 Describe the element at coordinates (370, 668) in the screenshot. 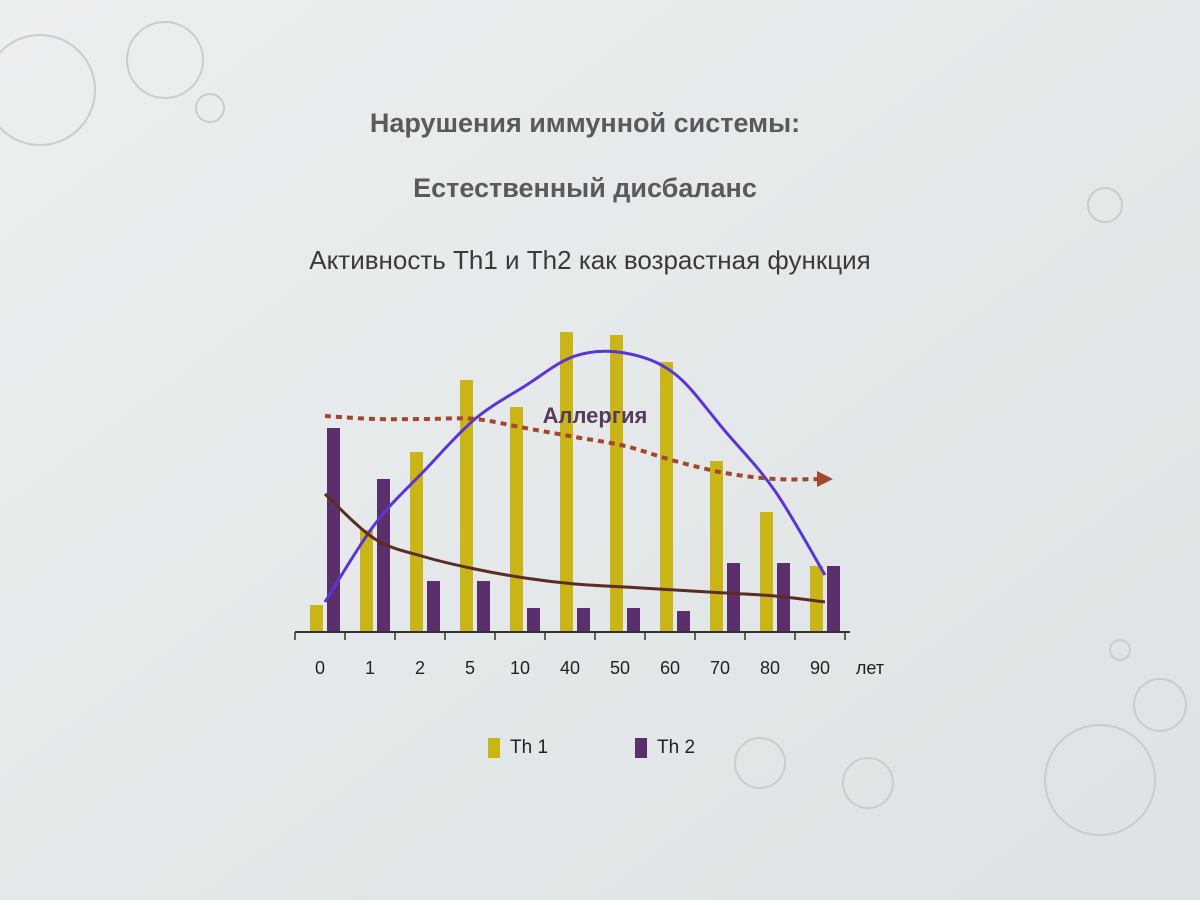

I see `x-tick-label: 1` at that location.